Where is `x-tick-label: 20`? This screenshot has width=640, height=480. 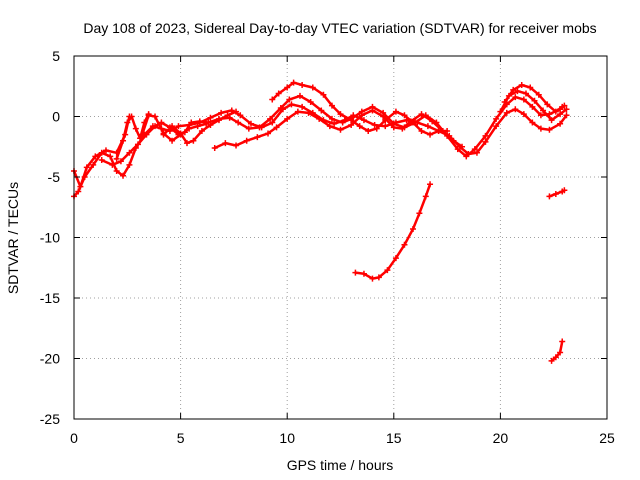 x-tick-label: 20 is located at coordinates (501, 438).